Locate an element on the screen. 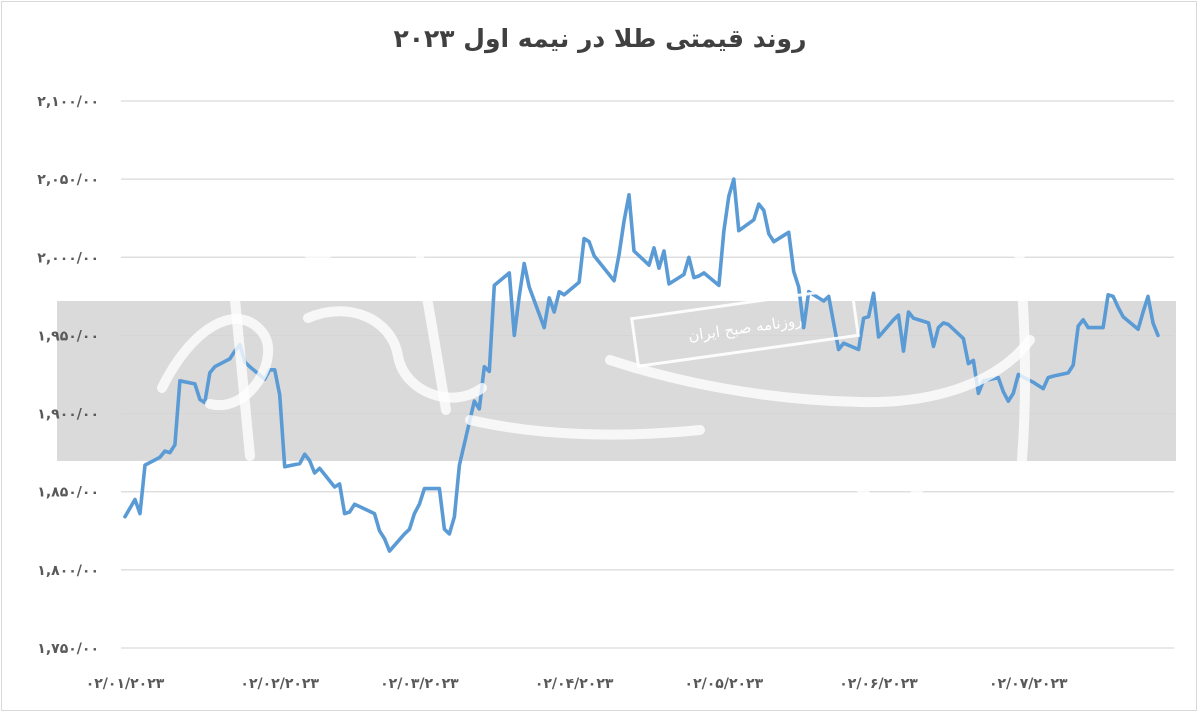 The width and height of the screenshot is (1200, 714). chart-title: روند قیمتی طلا در نیمه اول ۲۰۲۳ is located at coordinates (600, 38).